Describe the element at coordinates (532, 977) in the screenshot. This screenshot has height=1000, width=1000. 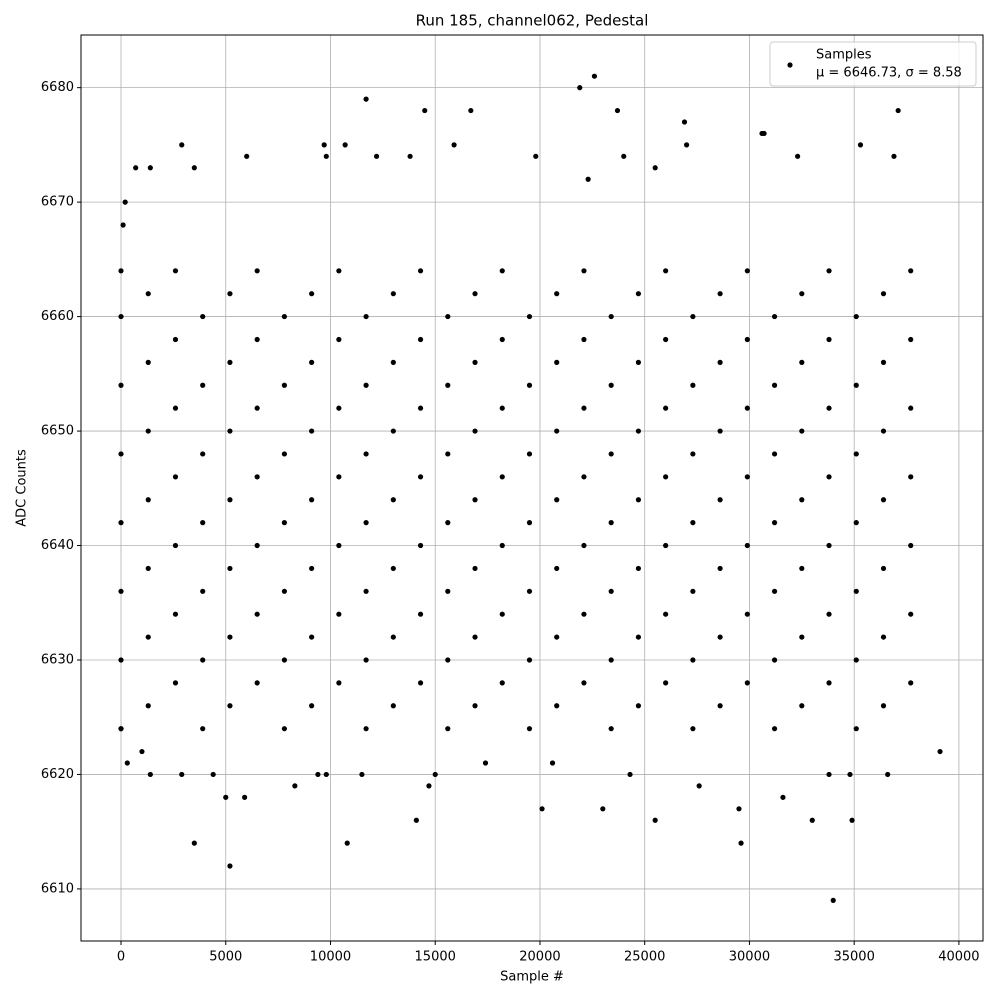
I see `x-axis-label: Sample #` at that location.